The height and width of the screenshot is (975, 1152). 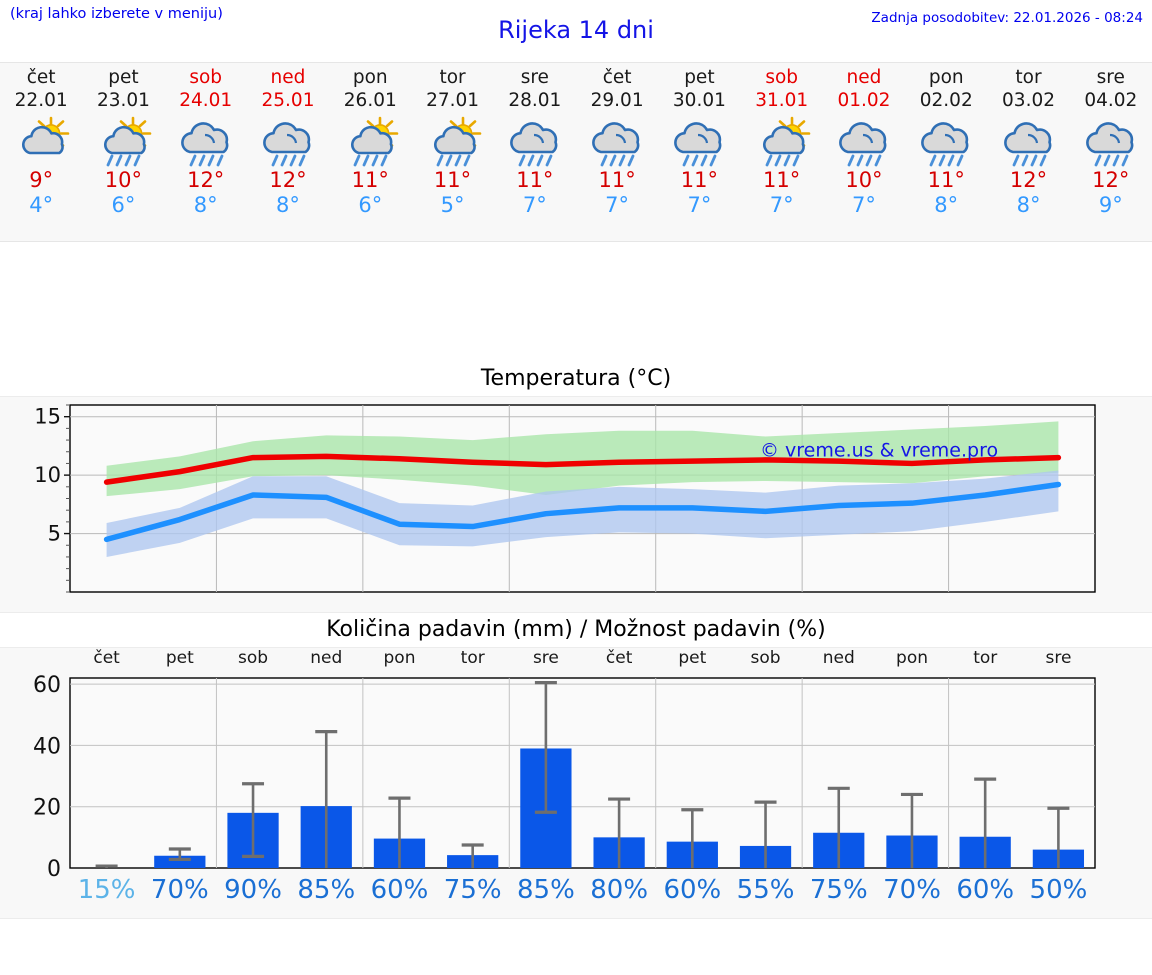 What do you see at coordinates (47, 808) in the screenshot?
I see `svg-text: 20` at bounding box center [47, 808].